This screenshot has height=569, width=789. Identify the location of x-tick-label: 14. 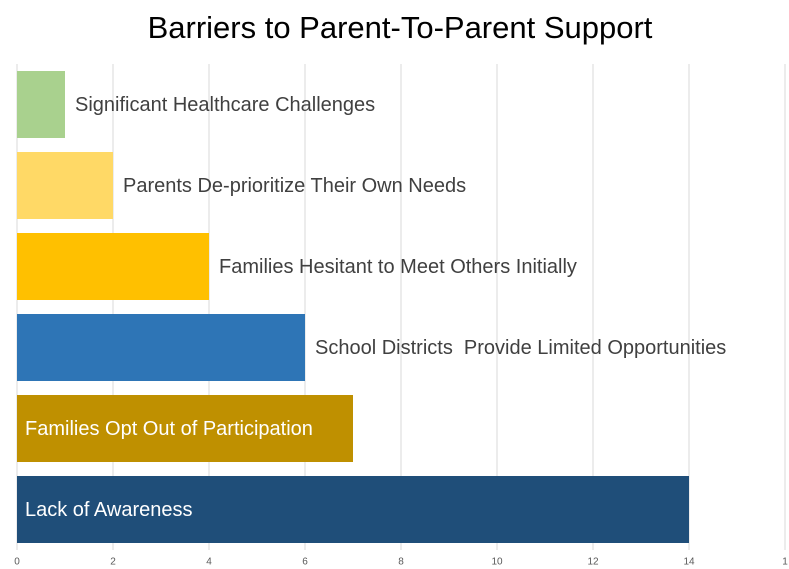
(689, 562).